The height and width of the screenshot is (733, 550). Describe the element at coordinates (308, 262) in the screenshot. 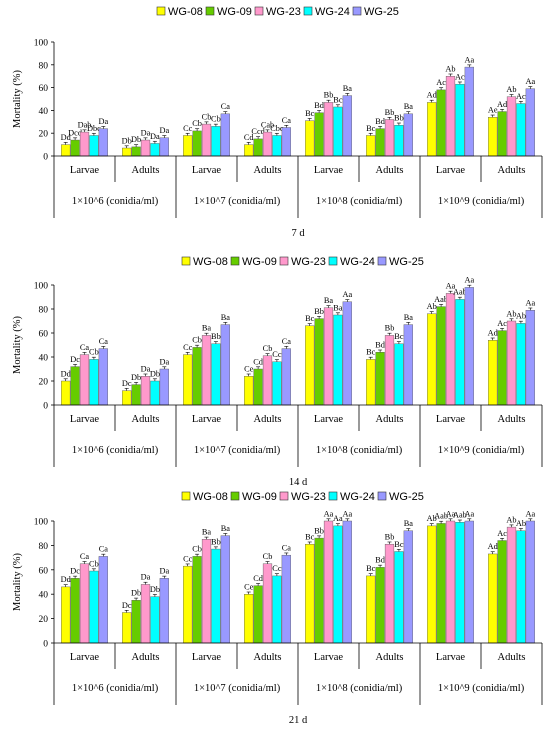

I see `legend-entry-label: WG-23` at that location.